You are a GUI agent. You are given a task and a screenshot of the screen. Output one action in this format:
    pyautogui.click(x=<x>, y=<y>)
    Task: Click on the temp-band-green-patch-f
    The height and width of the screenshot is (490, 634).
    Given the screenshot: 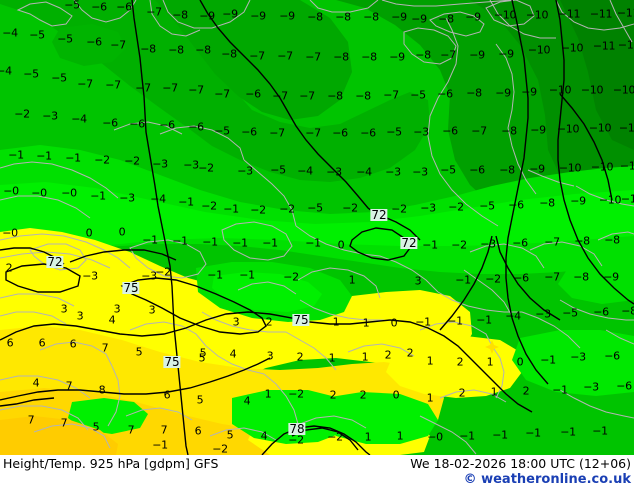 What is the action you would take?
    pyautogui.click(x=596, y=282)
    